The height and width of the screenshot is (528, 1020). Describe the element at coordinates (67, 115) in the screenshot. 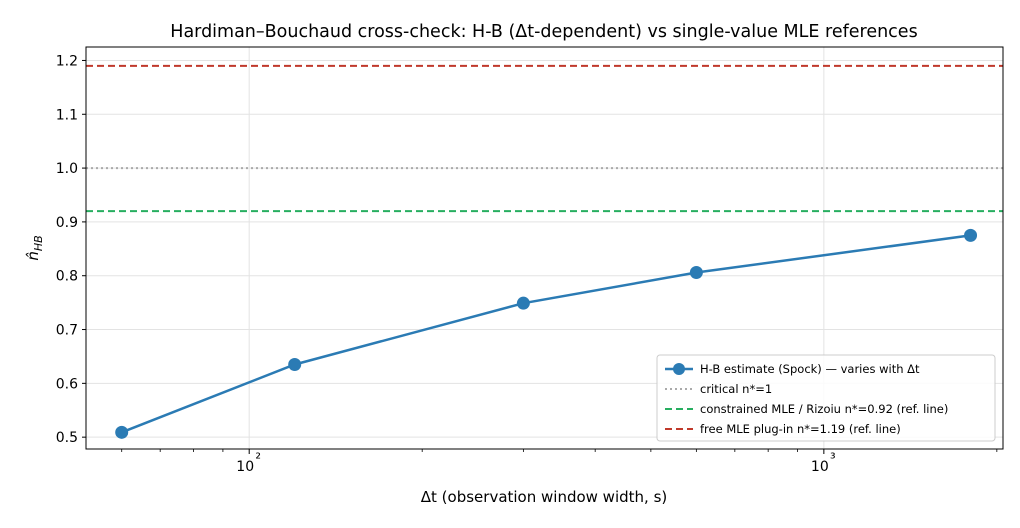

I see `y-tick-label: 1.1` at that location.